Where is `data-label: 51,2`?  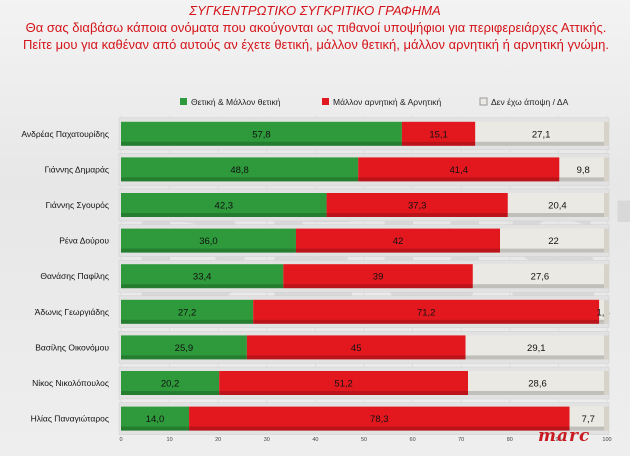
data-label: 51,2 is located at coordinates (343, 384).